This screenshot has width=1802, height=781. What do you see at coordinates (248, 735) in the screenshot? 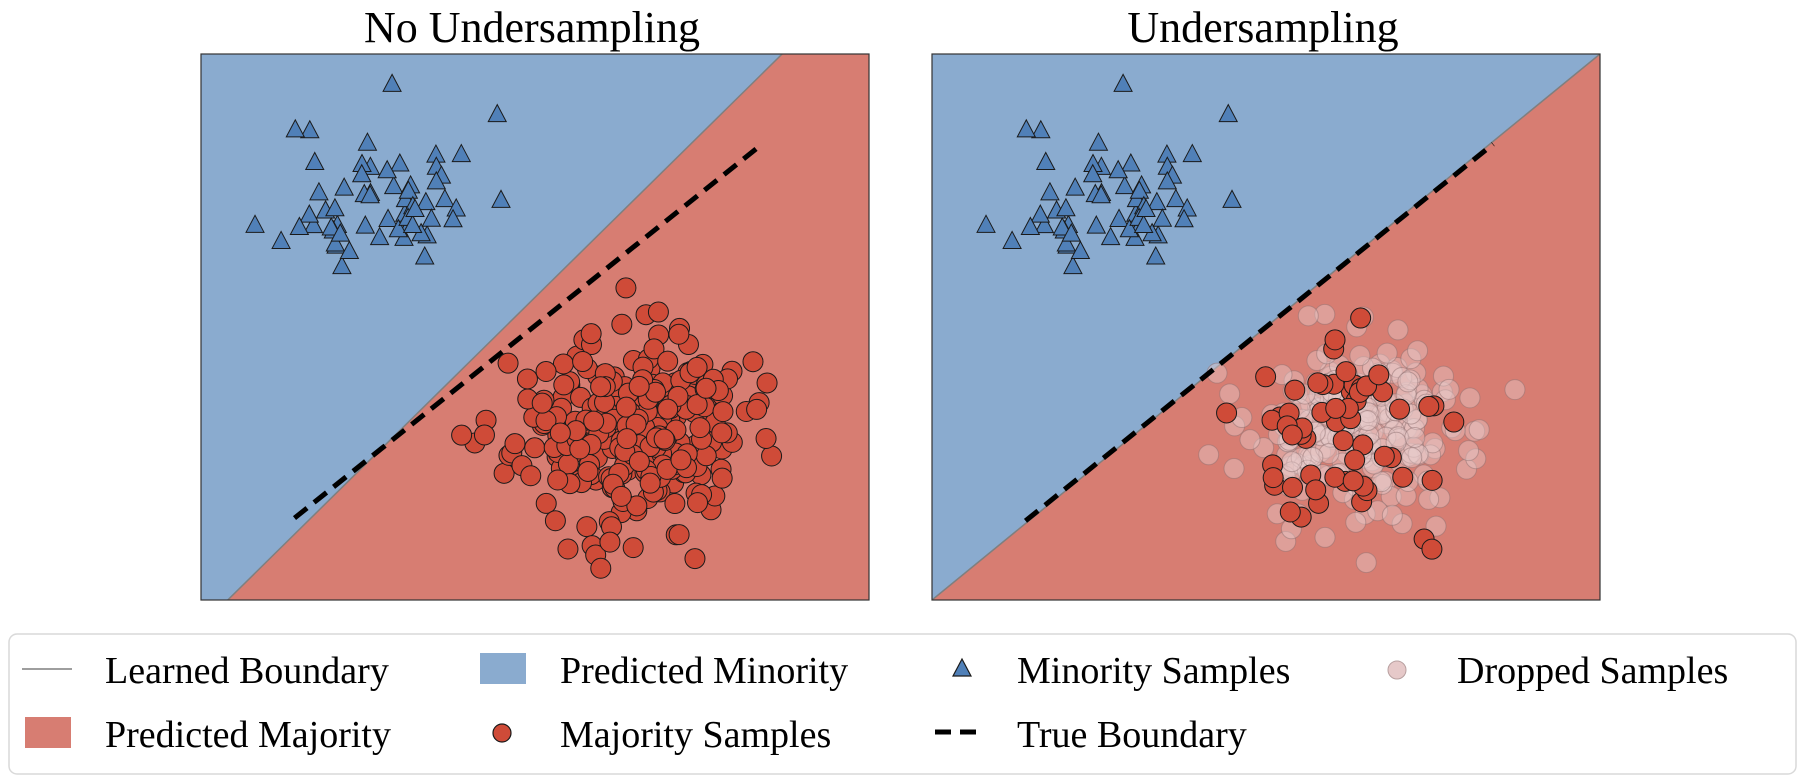
I see `legend-label-predicted-majority: Predicted Majority` at bounding box center [248, 735].